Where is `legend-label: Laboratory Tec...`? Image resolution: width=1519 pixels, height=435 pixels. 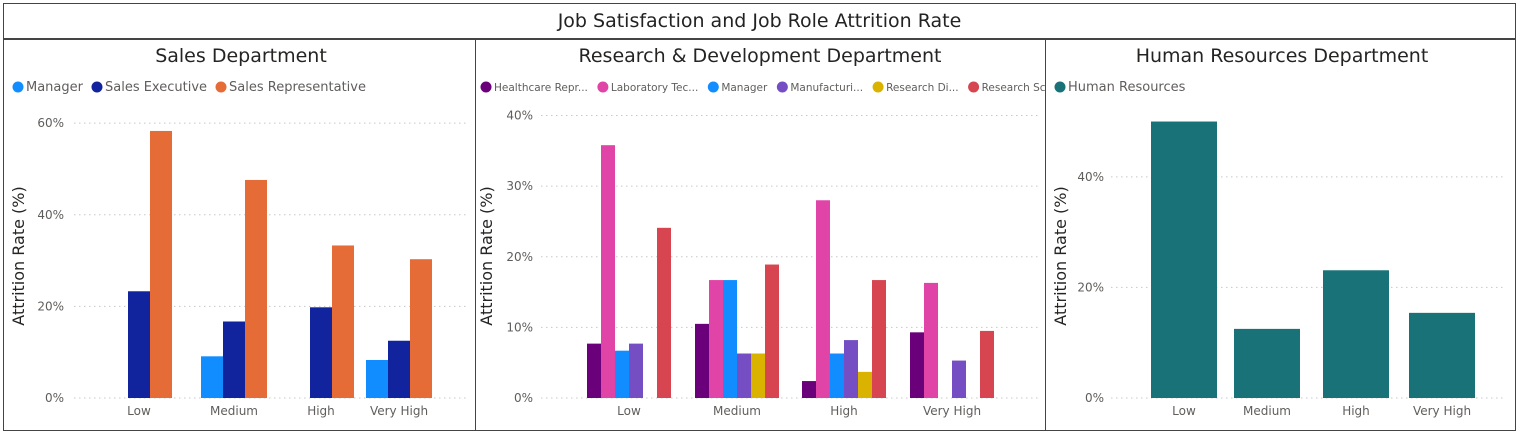
legend-label: Laboratory Tec... is located at coordinates (654, 88).